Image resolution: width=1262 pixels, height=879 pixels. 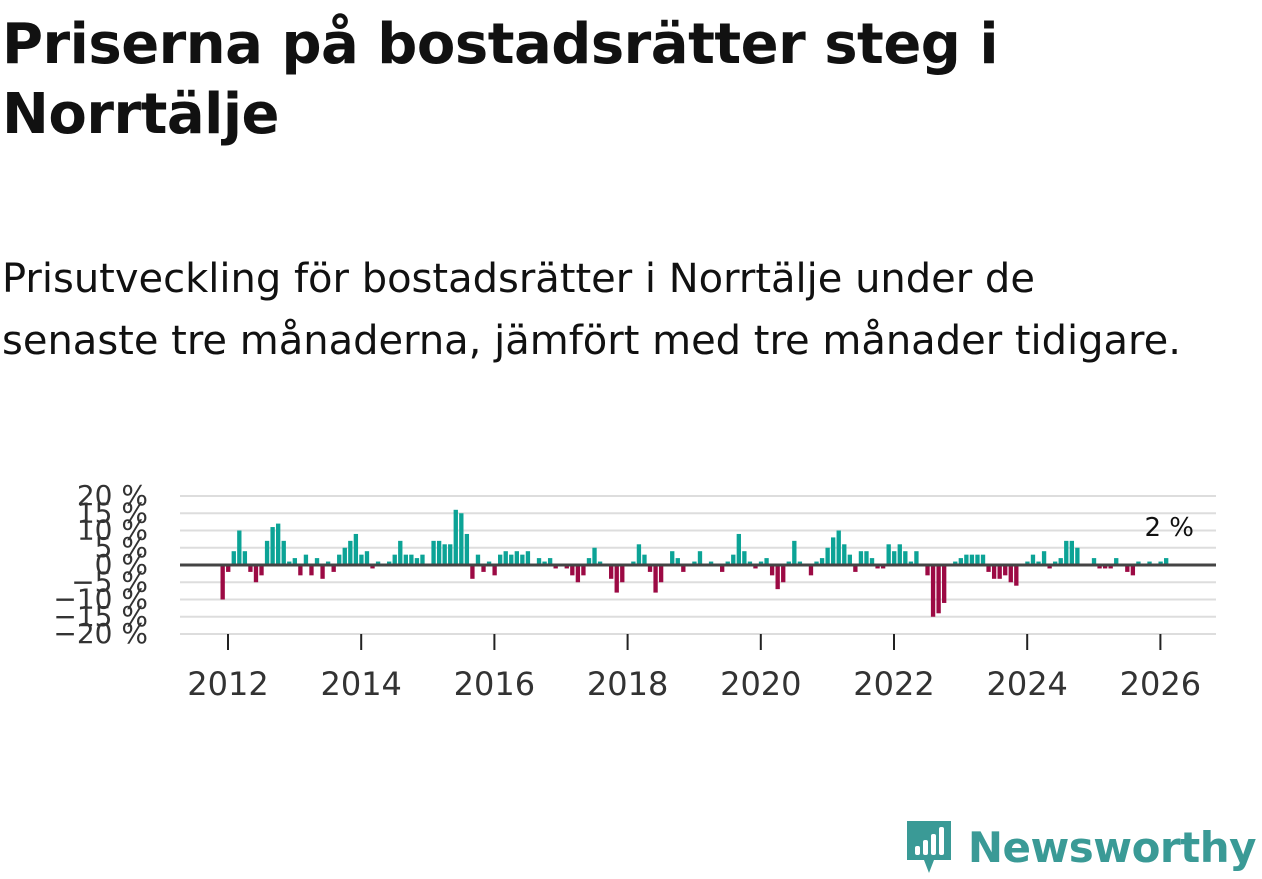 What do you see at coordinates (360, 684) in the screenshot?
I see `x-tick-label: 2014` at bounding box center [360, 684].